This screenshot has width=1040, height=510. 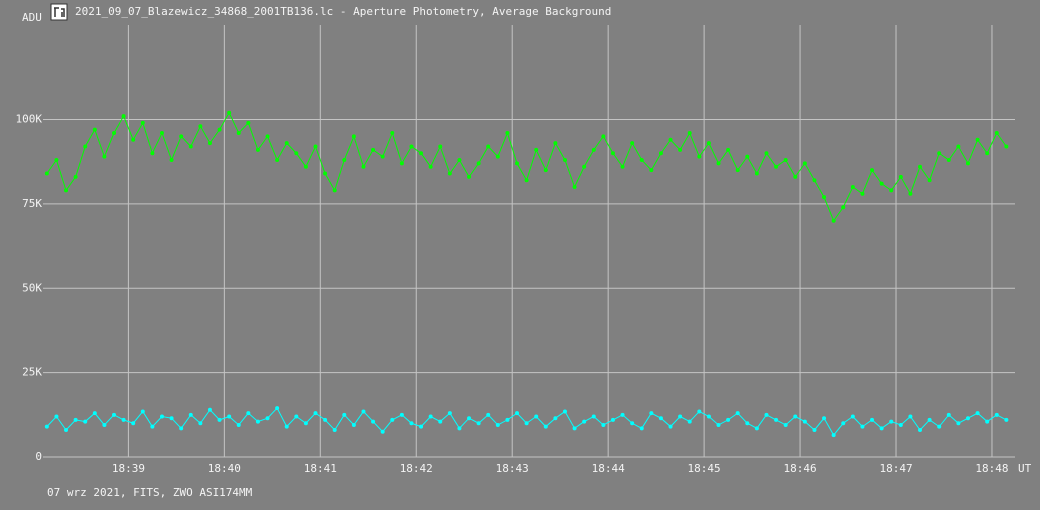 I want to click on x-tick-label: 18:41, so click(x=320, y=468).